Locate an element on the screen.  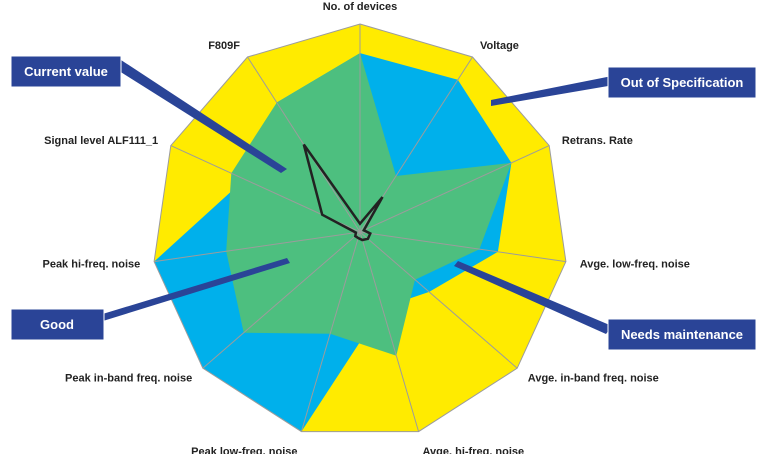
callout-out-of-spec-box is located at coordinates (682, 82).